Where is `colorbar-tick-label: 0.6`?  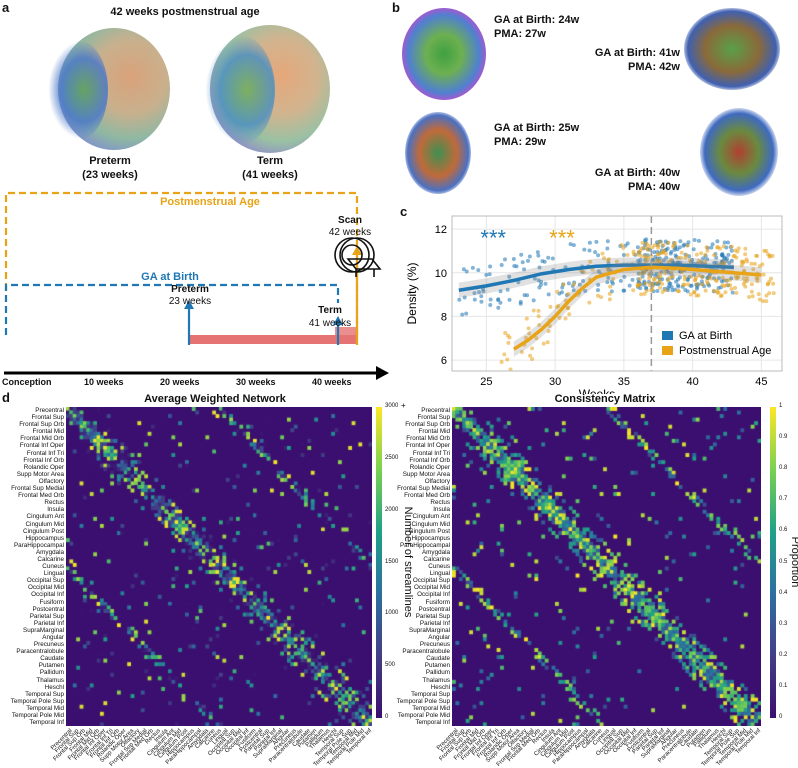 colorbar-tick-label: 0.6 is located at coordinates (783, 530).